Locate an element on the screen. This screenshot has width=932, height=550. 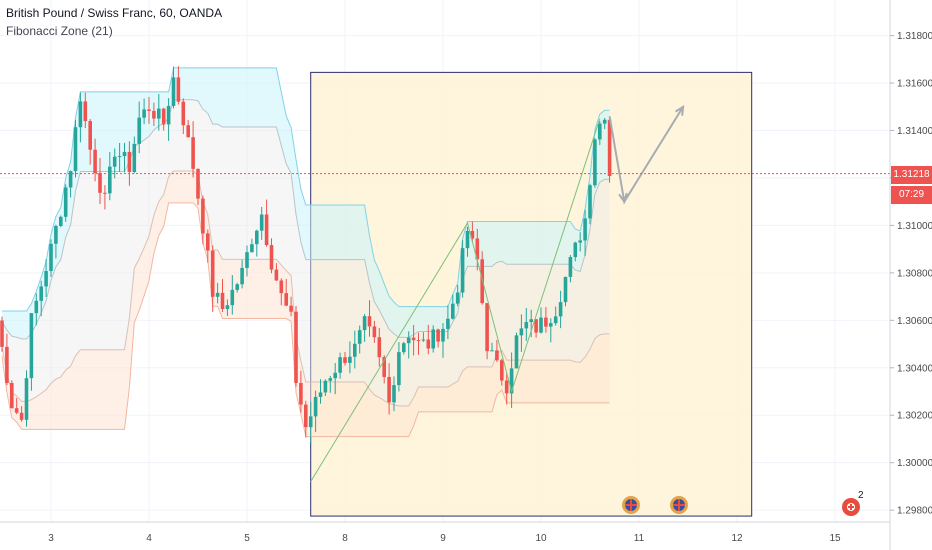
time-tick-label: 5 is located at coordinates (247, 538).